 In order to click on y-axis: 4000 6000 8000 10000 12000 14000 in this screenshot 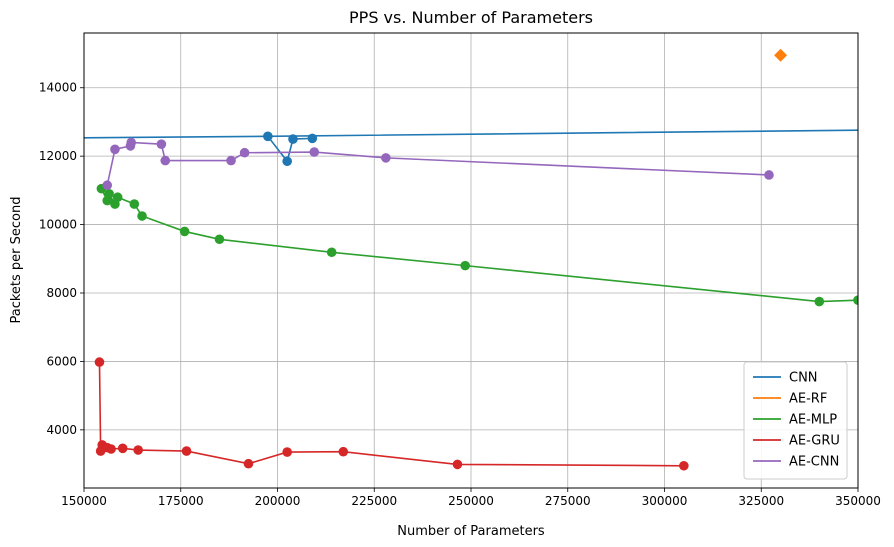, I will do `click(61, 259)`.